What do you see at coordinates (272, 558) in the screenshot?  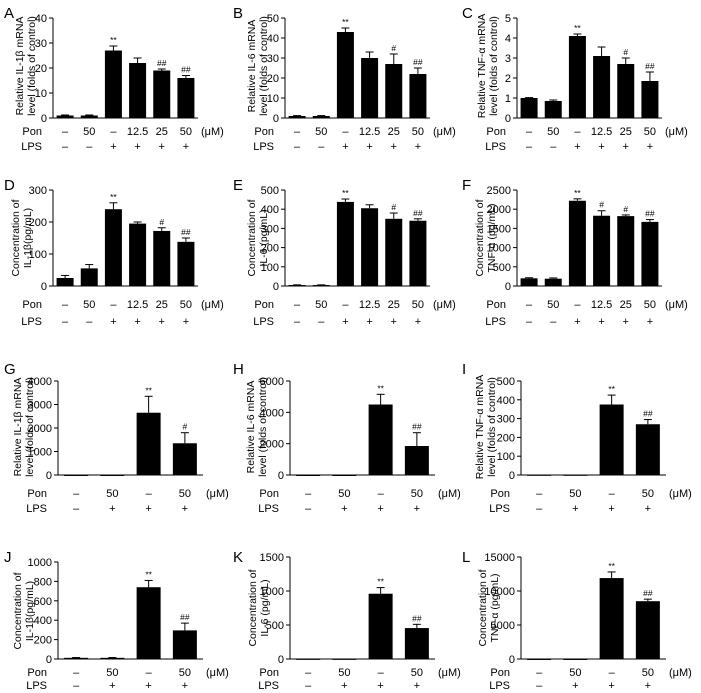 I see `y-tick-label: 1500` at bounding box center [272, 558].